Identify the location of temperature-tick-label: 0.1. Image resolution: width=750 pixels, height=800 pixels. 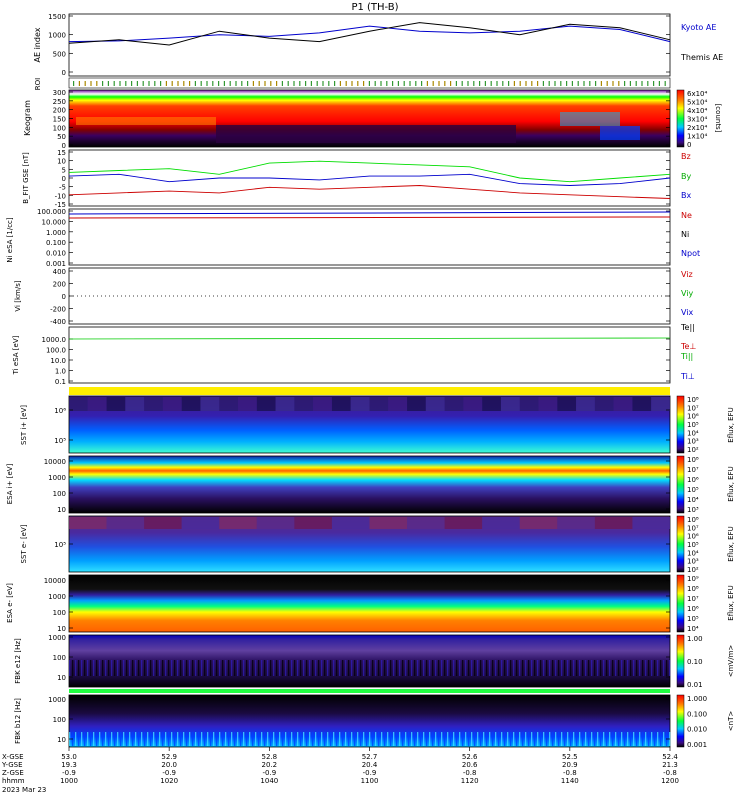
(60, 382).